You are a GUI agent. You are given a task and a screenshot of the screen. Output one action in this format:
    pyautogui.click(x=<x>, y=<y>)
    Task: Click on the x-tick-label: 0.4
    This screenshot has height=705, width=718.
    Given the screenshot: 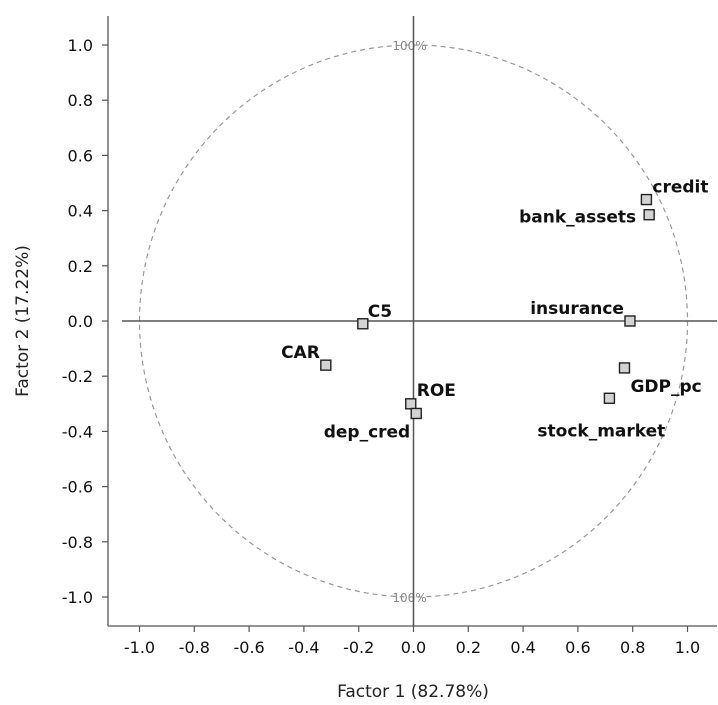 What is the action you would take?
    pyautogui.click(x=522, y=647)
    